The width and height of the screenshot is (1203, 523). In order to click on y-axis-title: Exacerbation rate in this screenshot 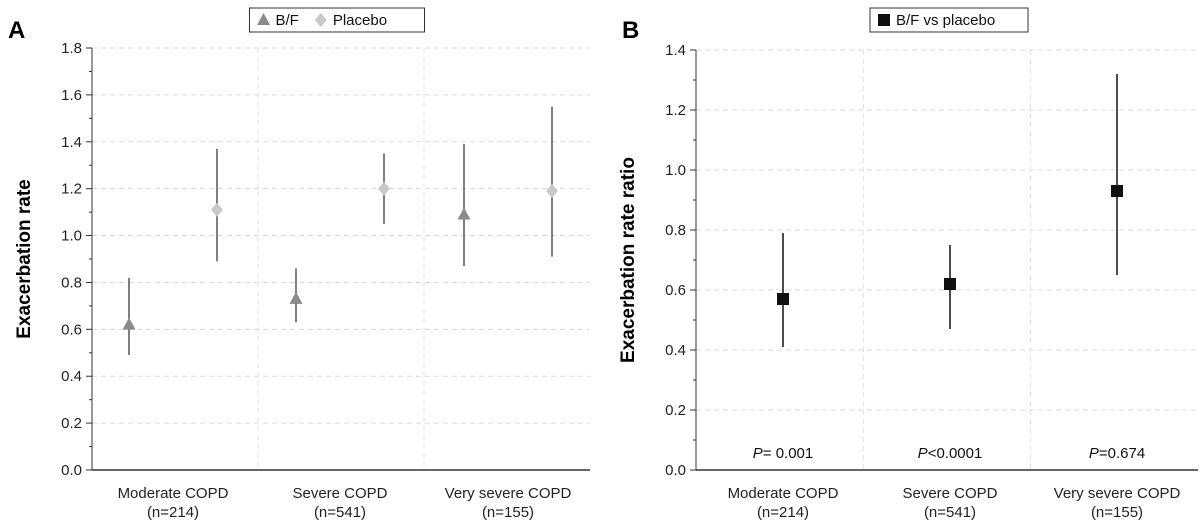, I will do `click(24, 258)`.